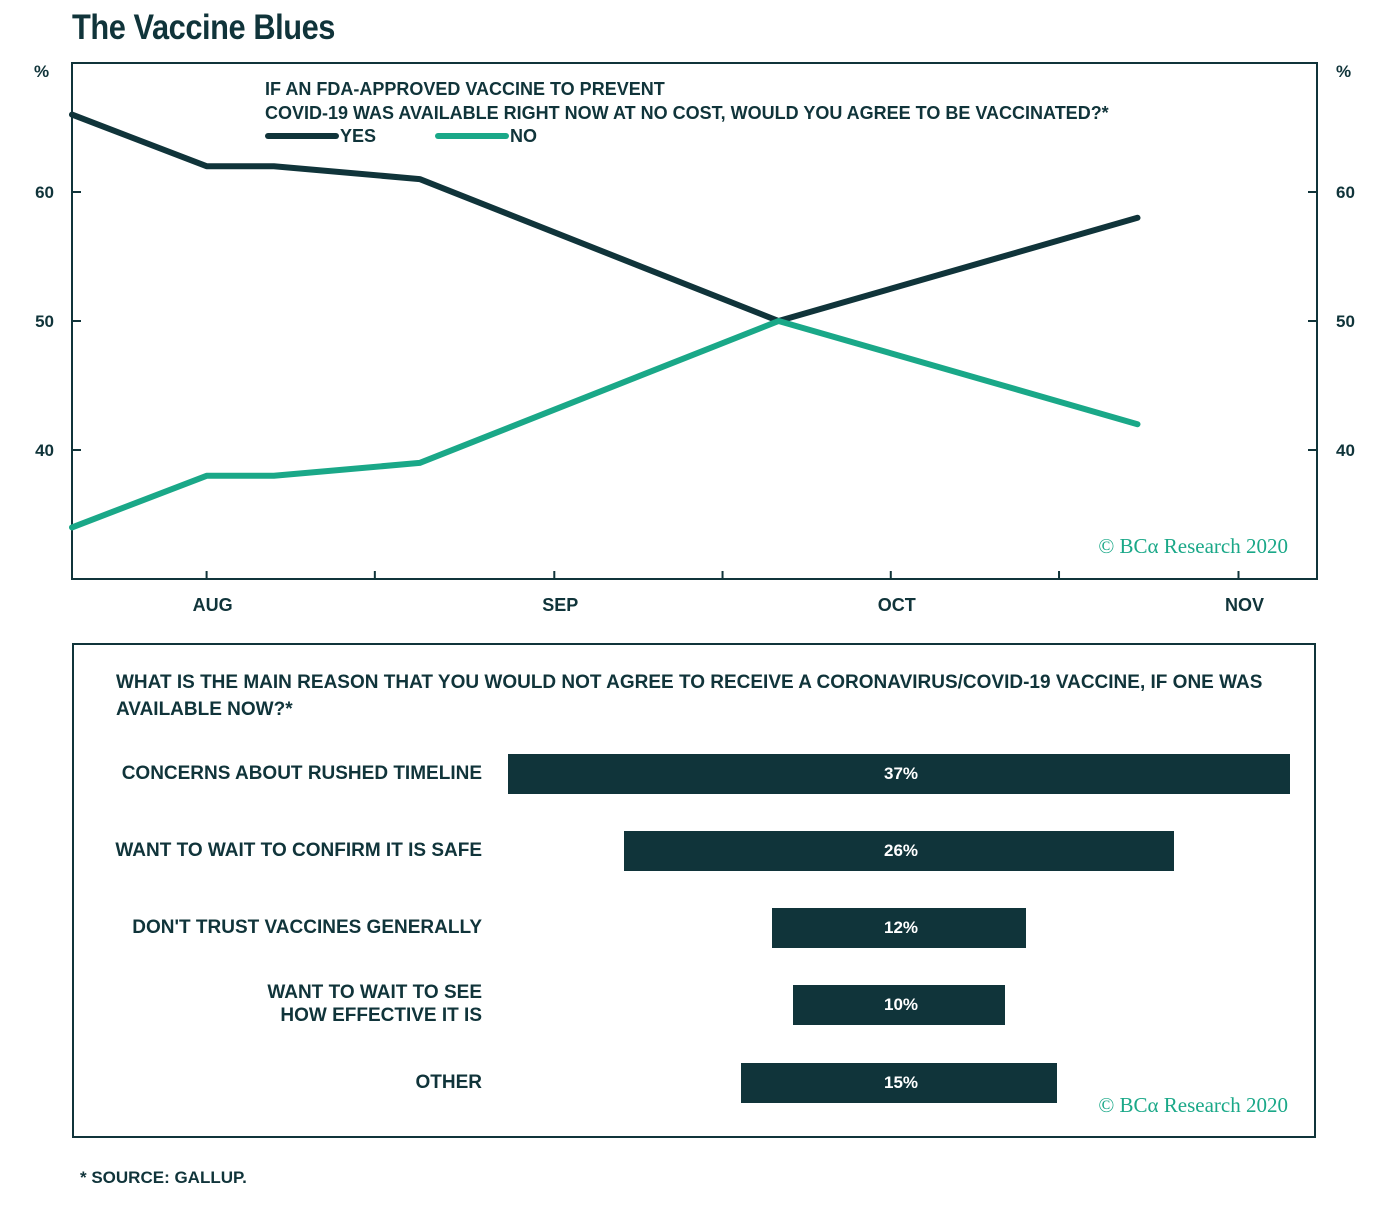 The image size is (1378, 1218). I want to click on series-line-no, so click(605, 424).